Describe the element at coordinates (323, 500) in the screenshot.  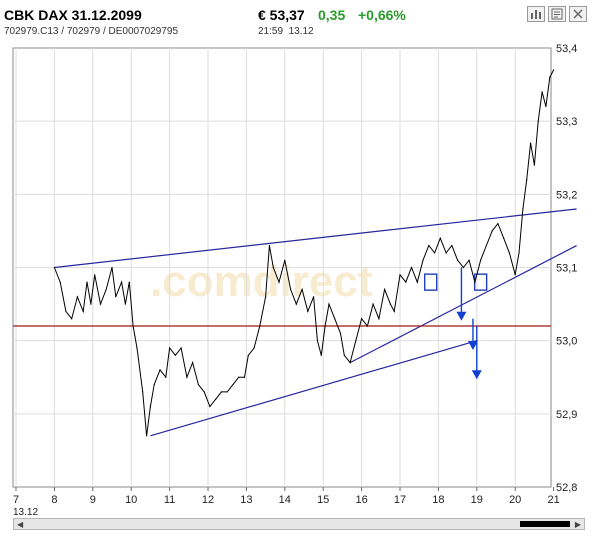
I see `x-tick-label: 15` at that location.